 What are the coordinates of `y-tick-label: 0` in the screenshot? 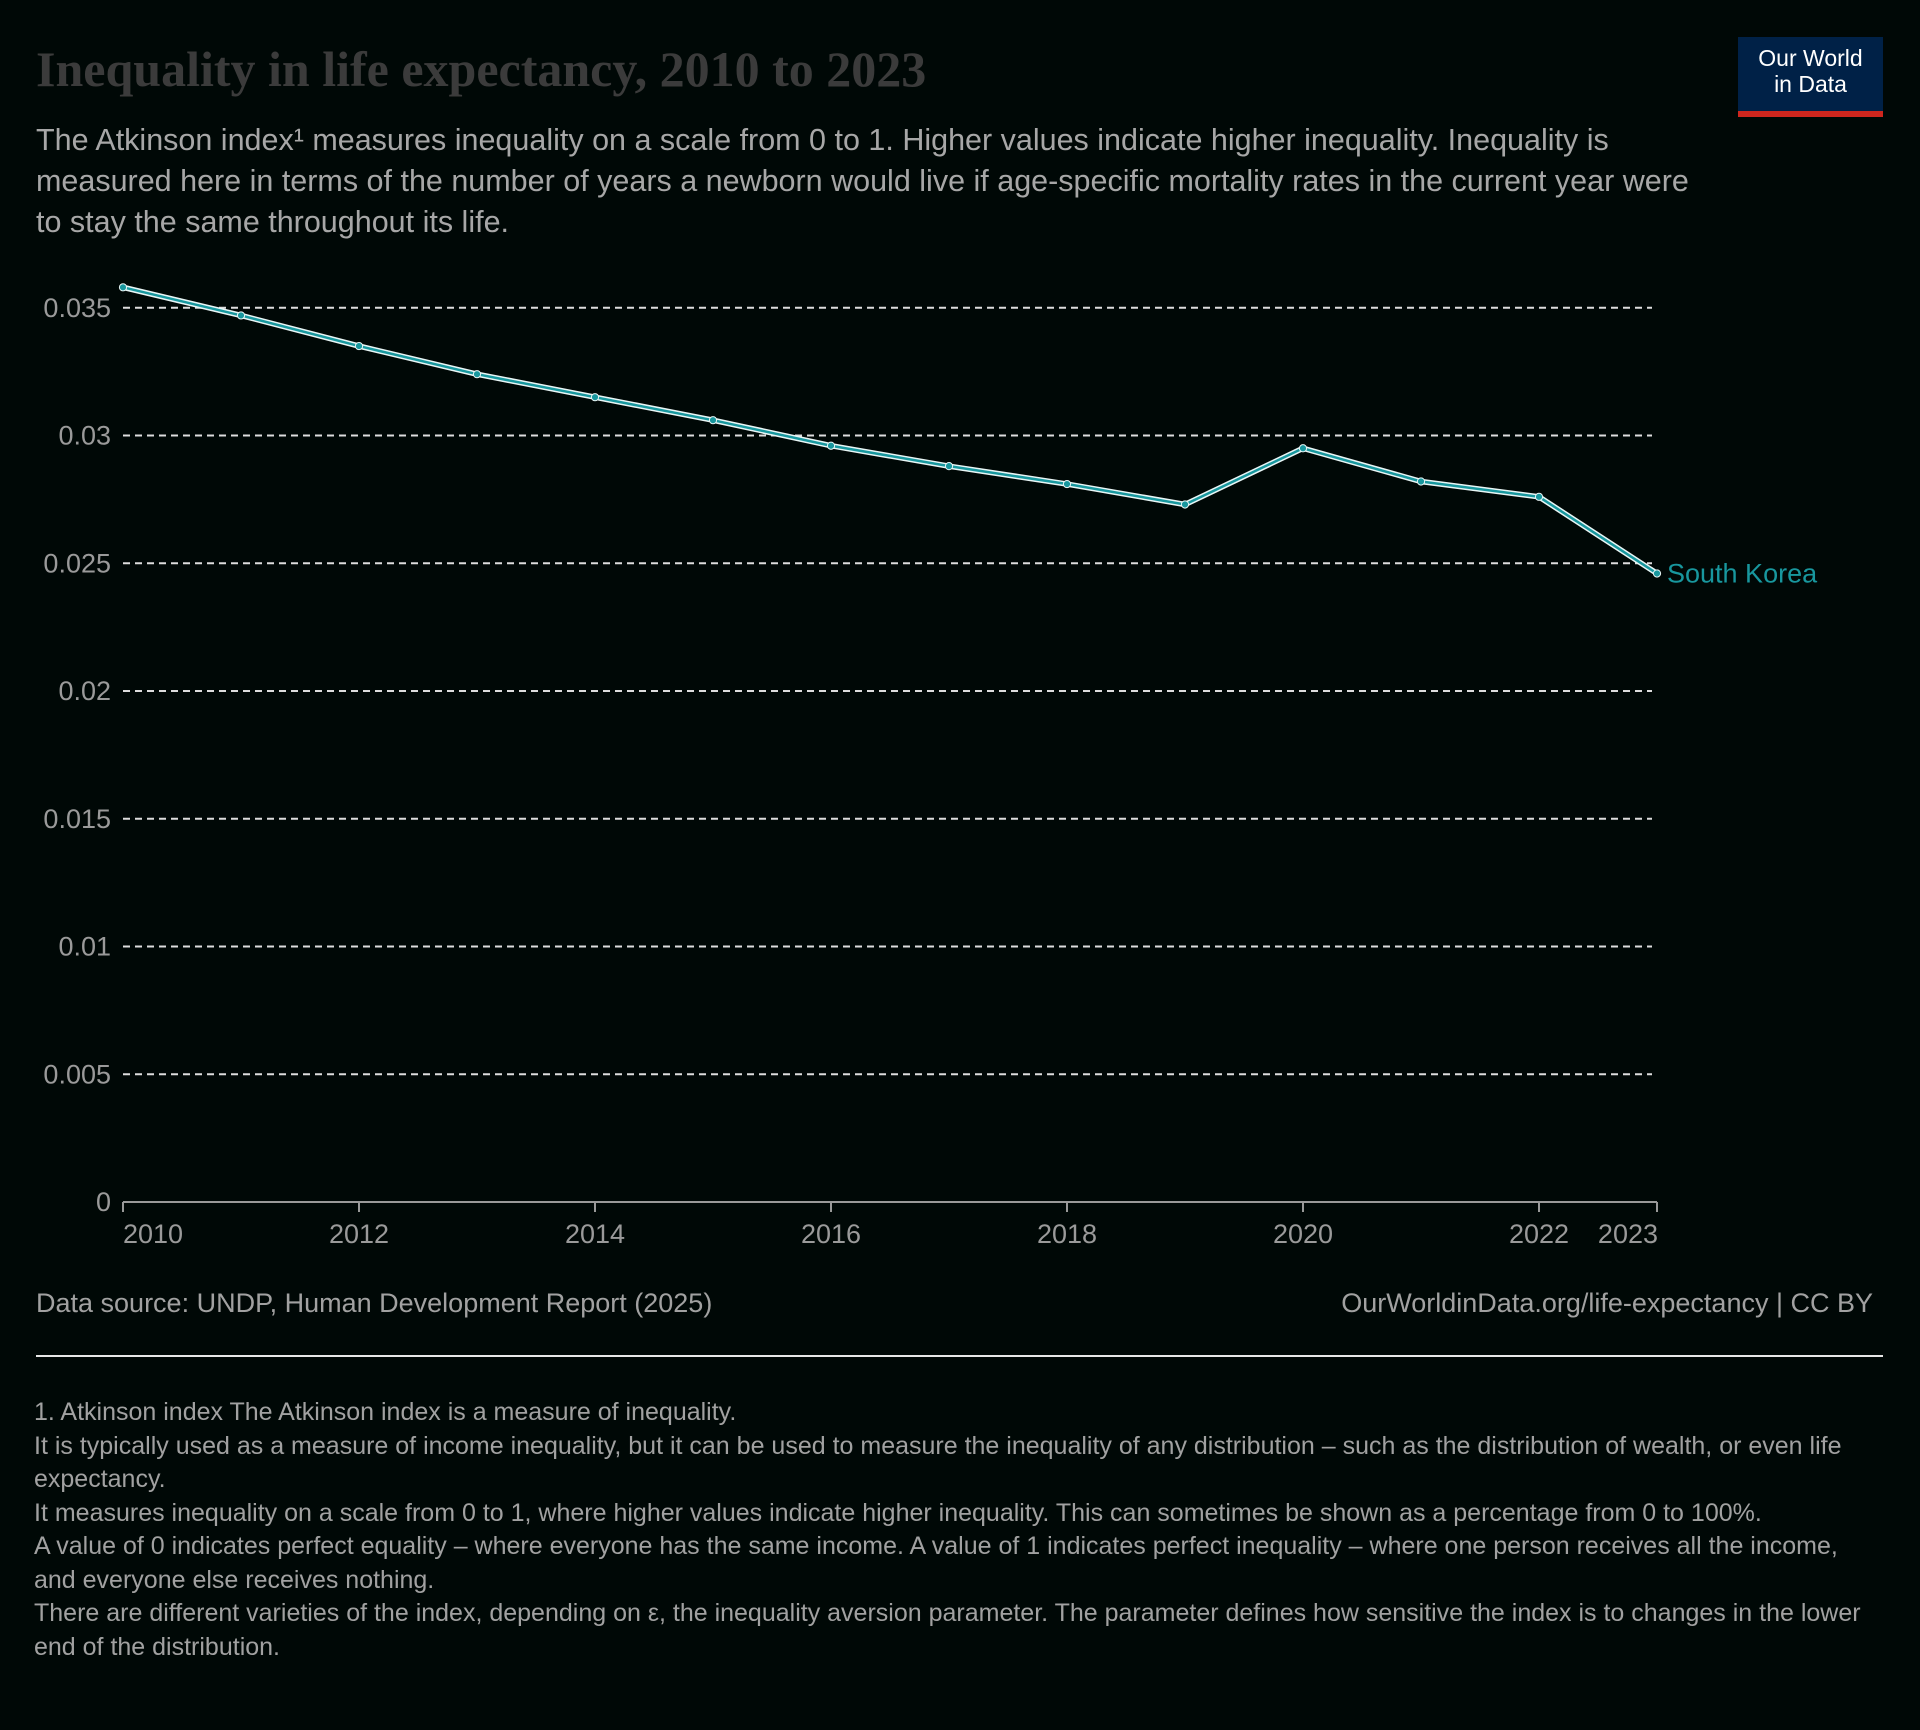 It's located at (103, 1202).